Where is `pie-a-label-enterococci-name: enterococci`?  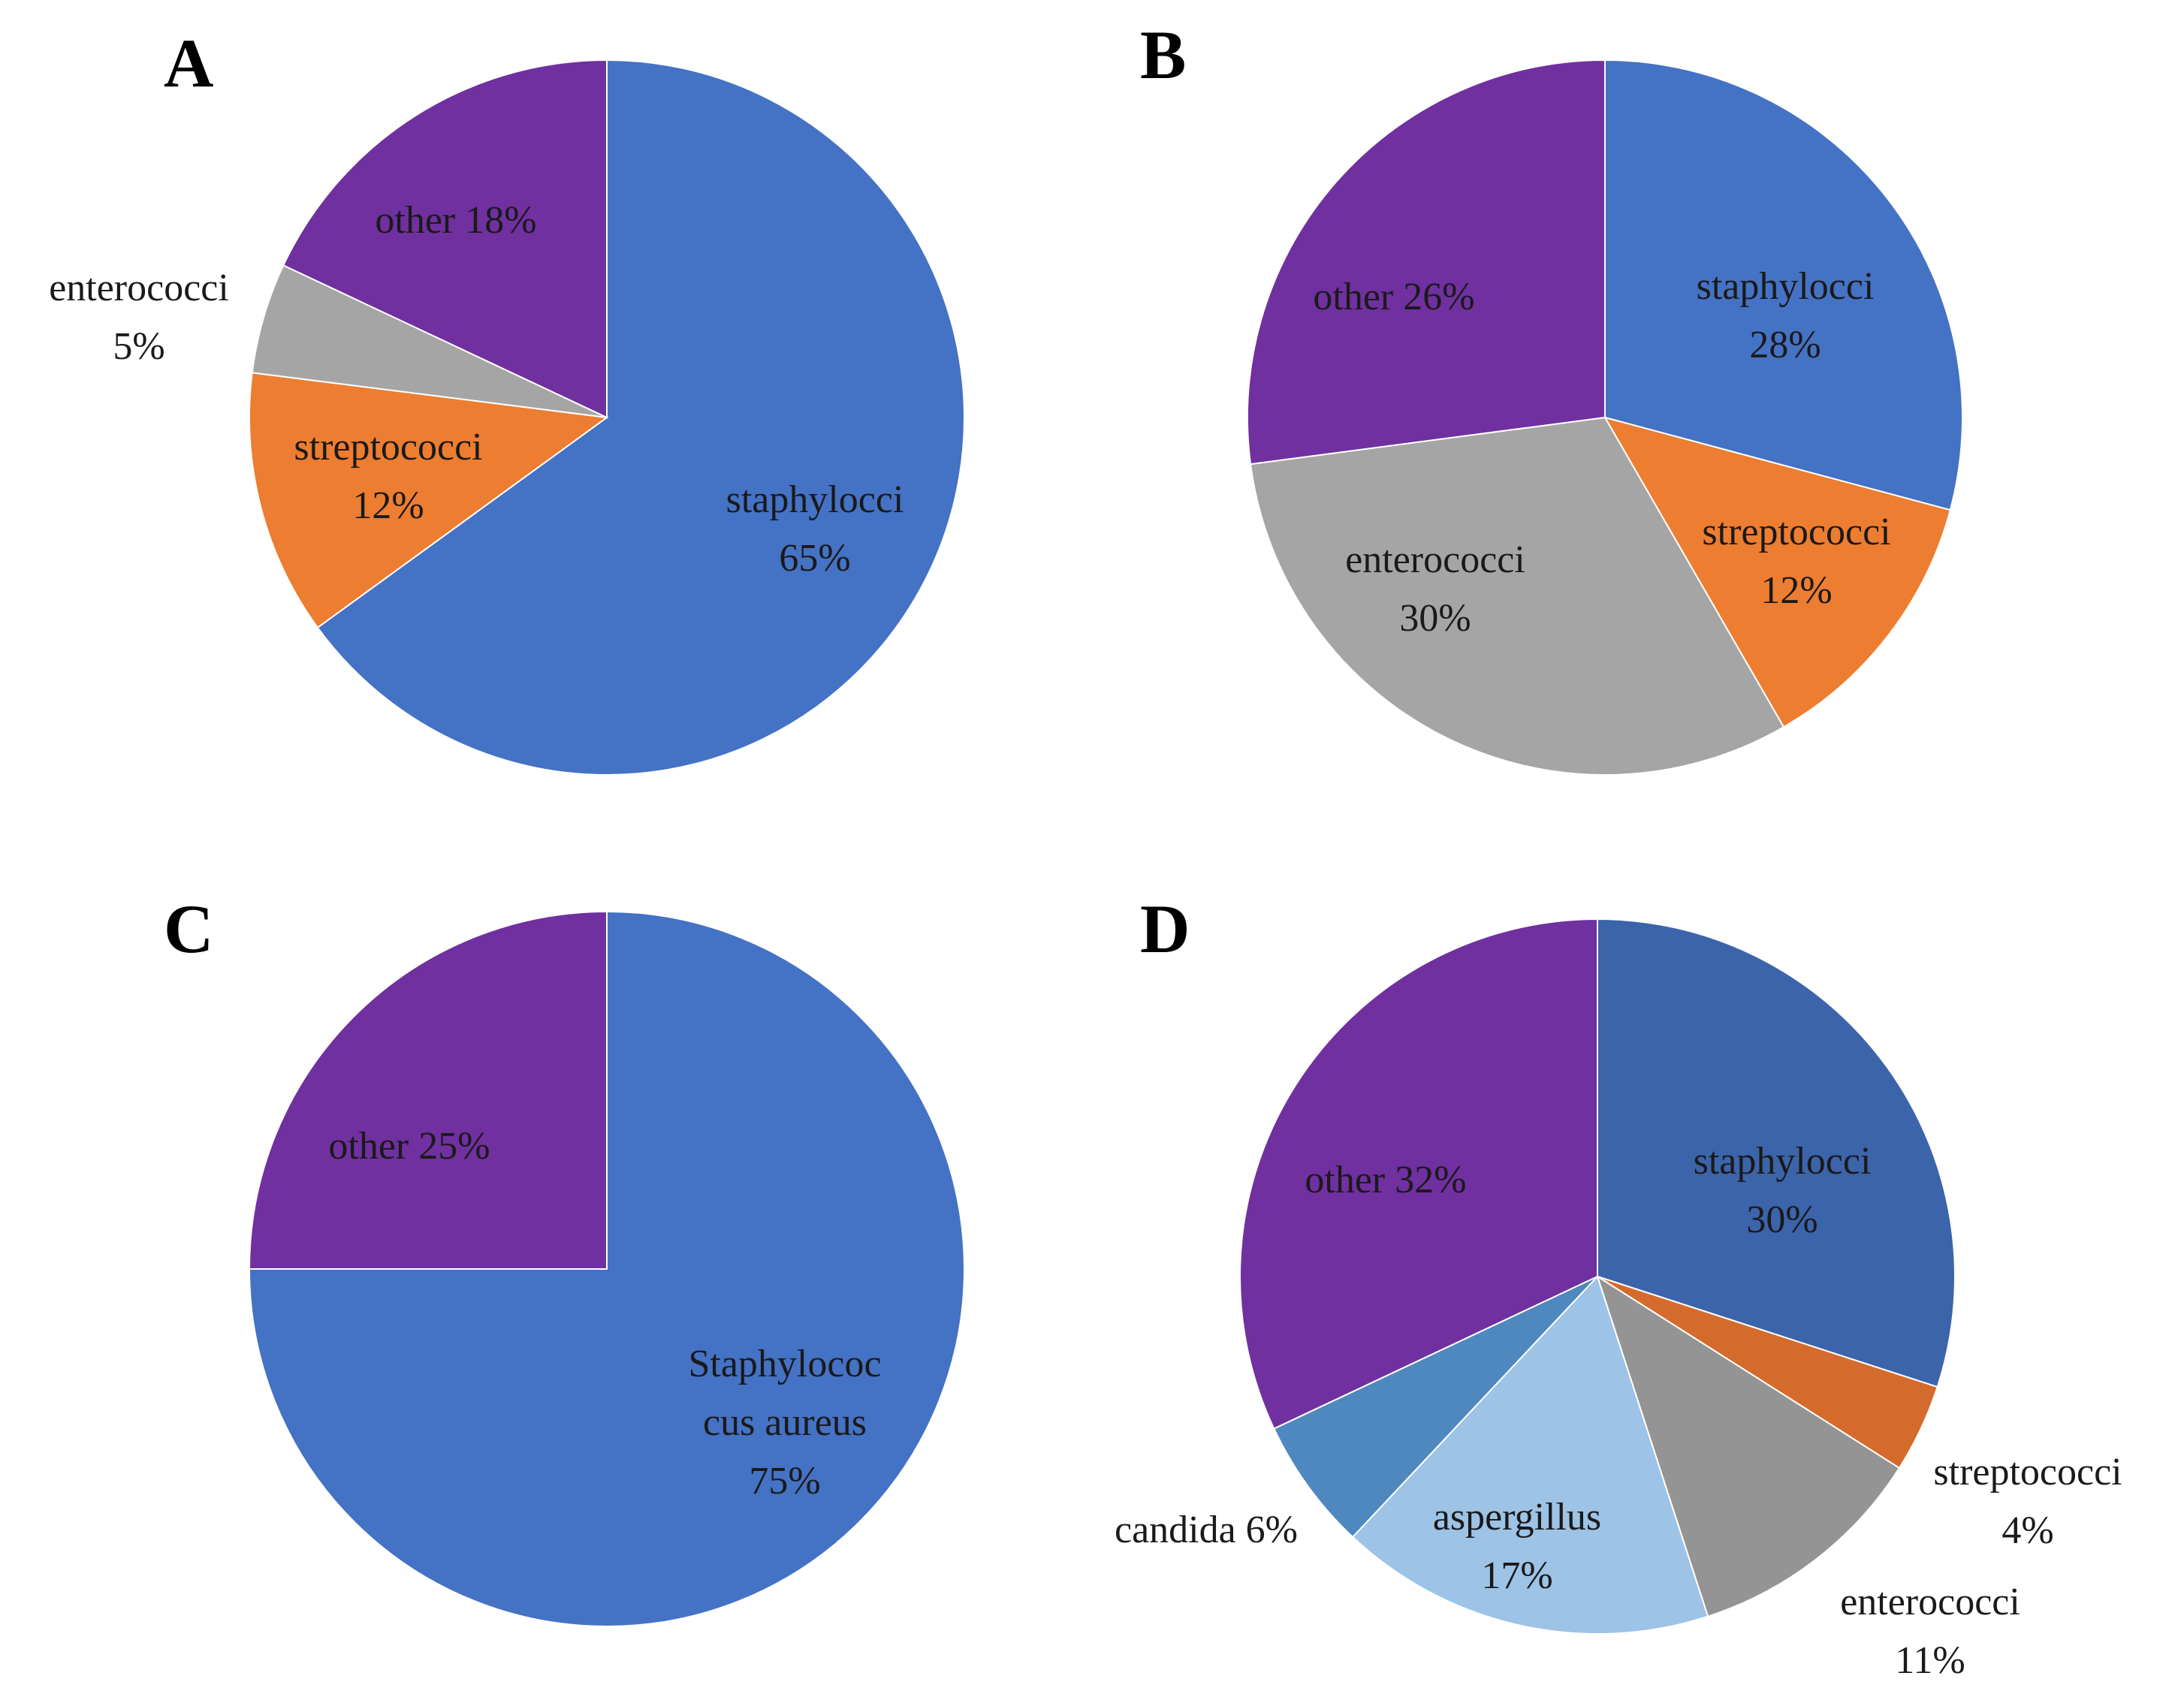 pie-a-label-enterococci-name: enterococci is located at coordinates (139, 288).